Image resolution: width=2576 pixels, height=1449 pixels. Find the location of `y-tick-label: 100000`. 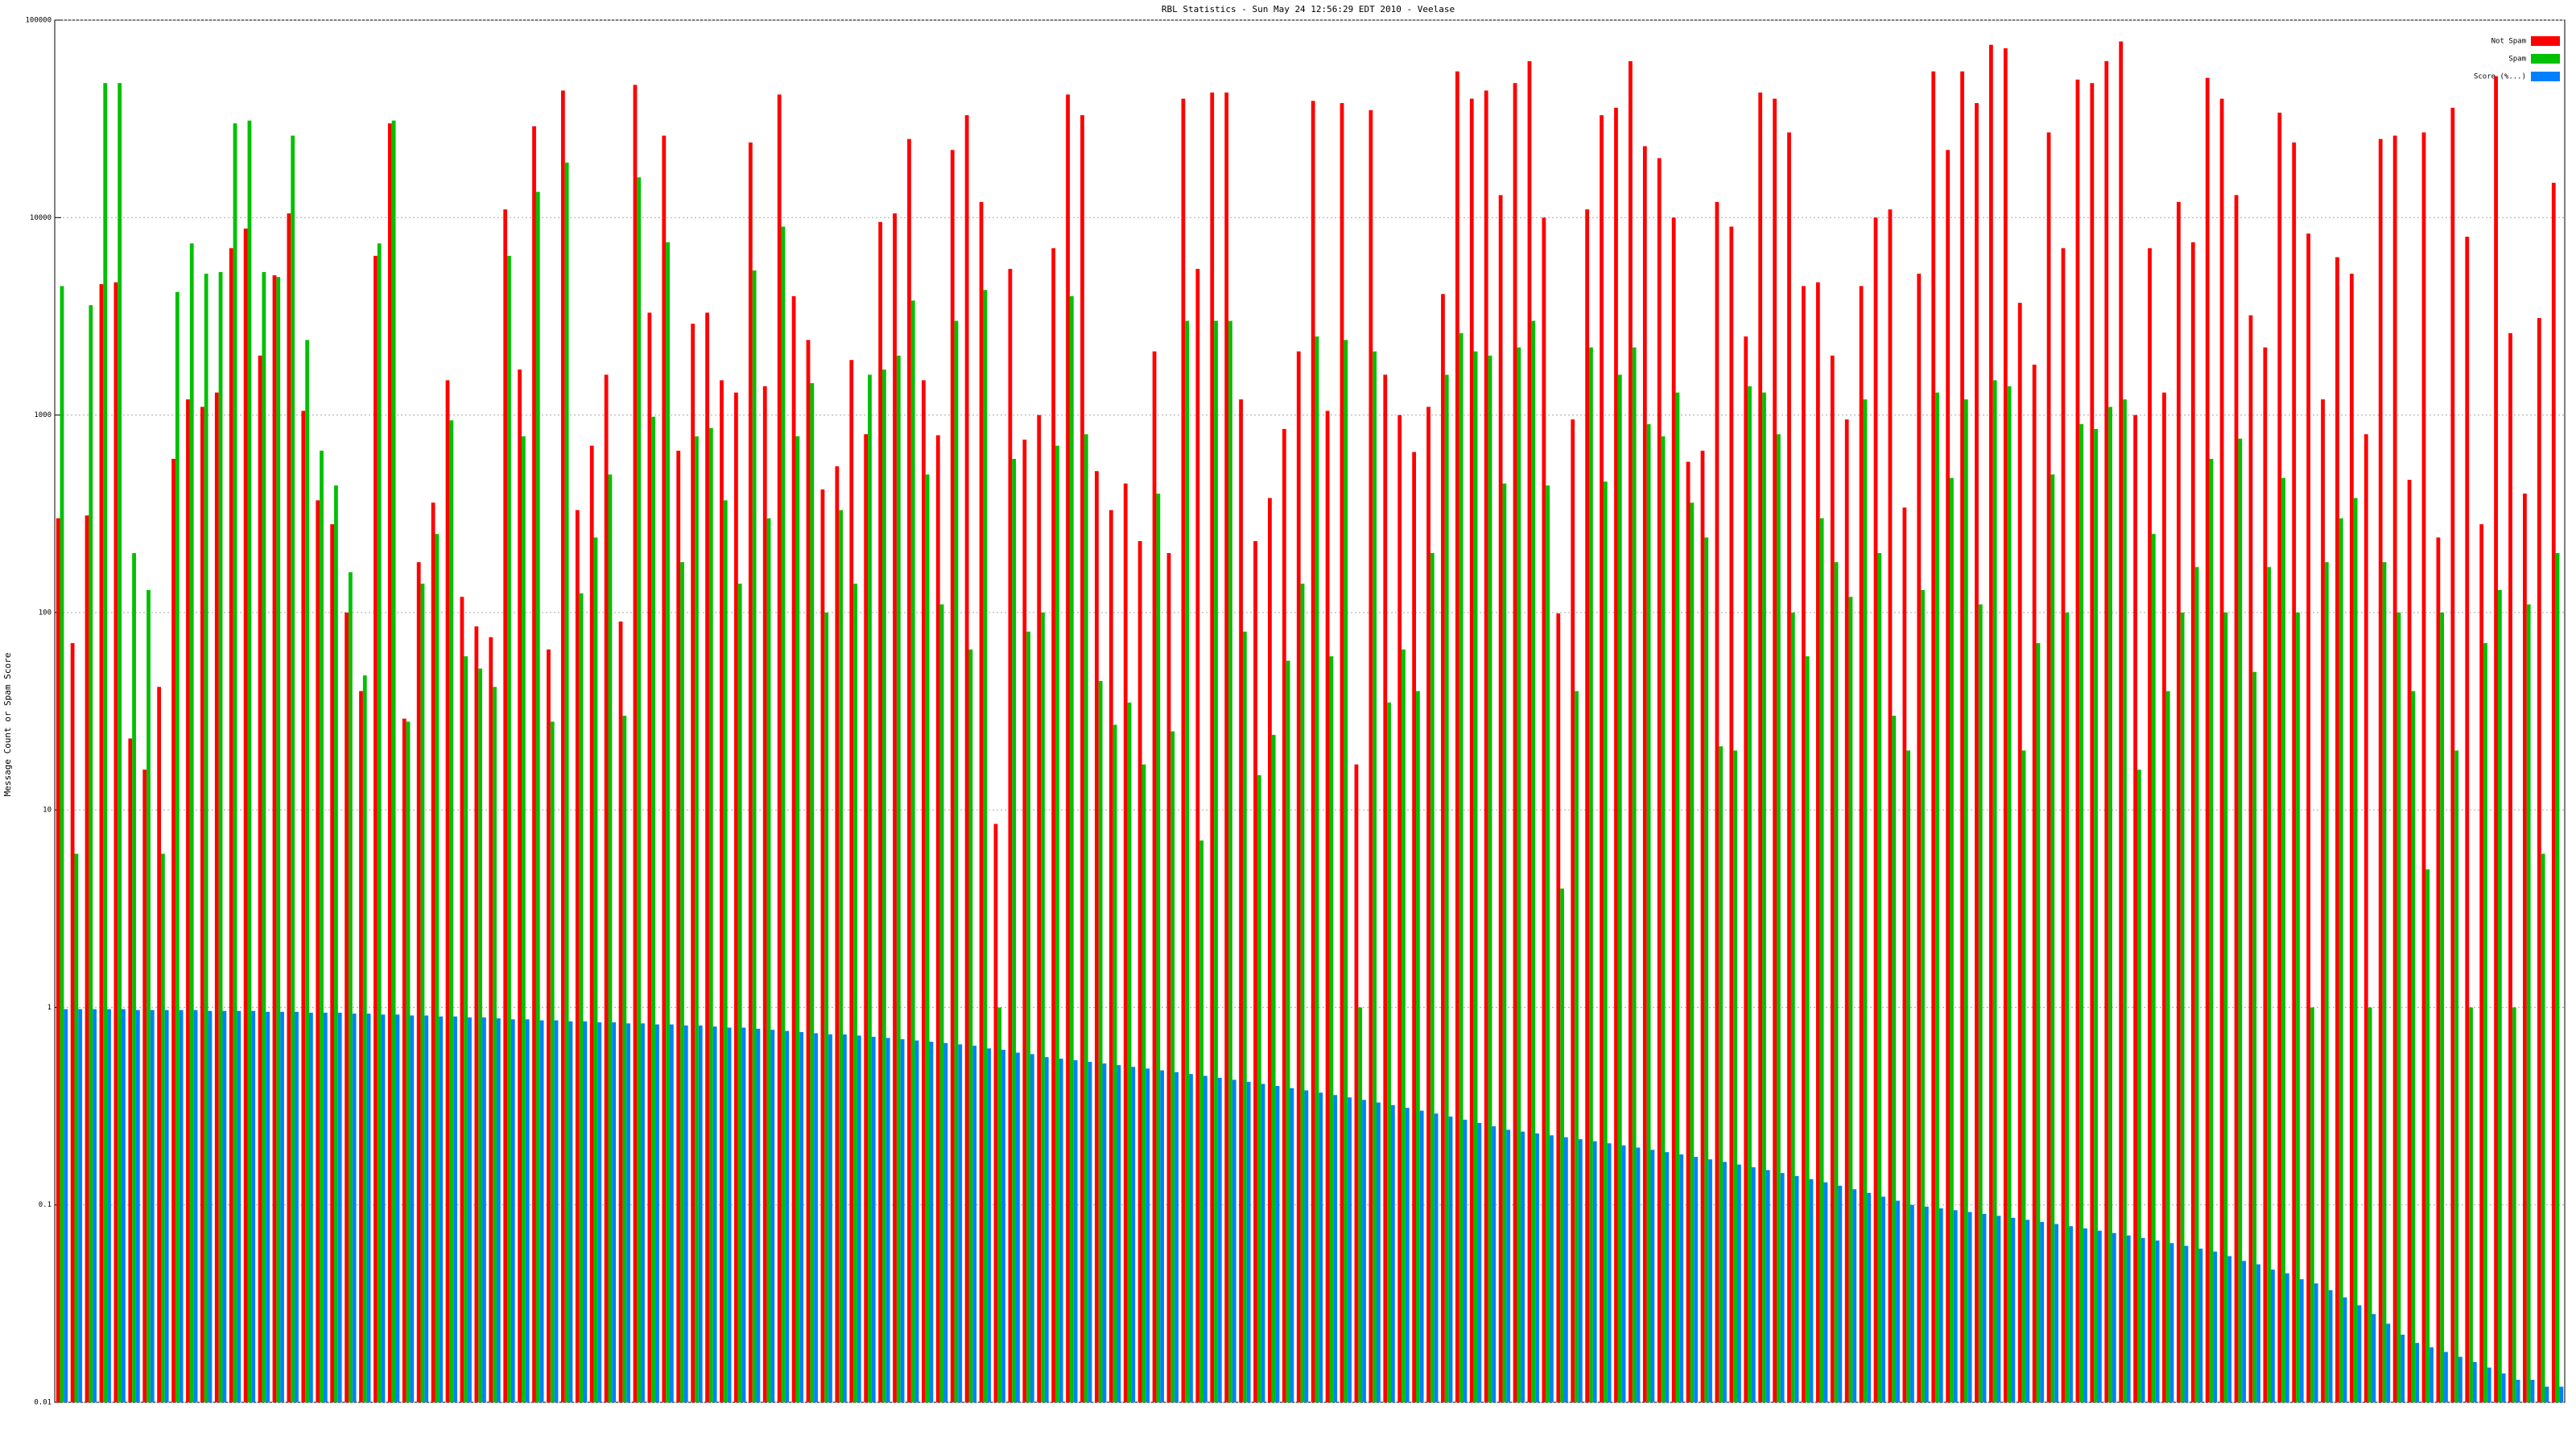

y-tick-label: 100000 is located at coordinates (38, 21).